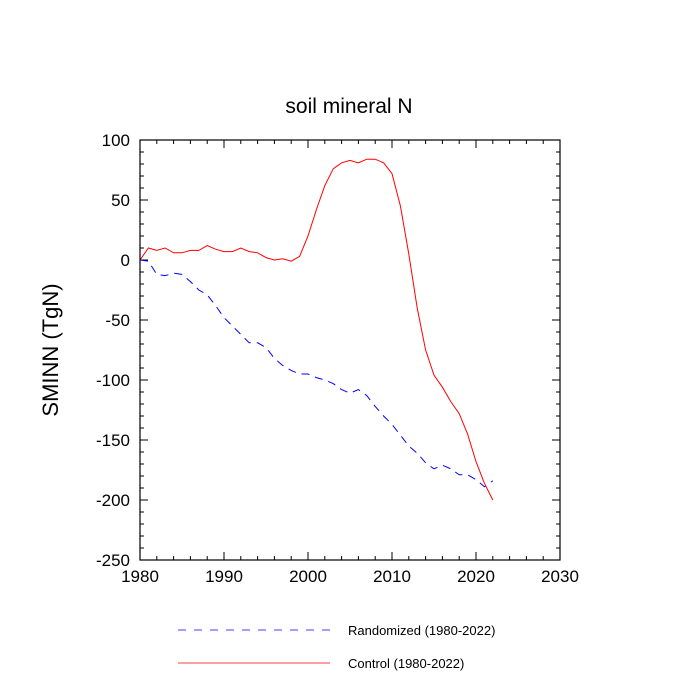 The image size is (700, 700). Describe the element at coordinates (113, 560) in the screenshot. I see `y-tick-label: -250` at that location.